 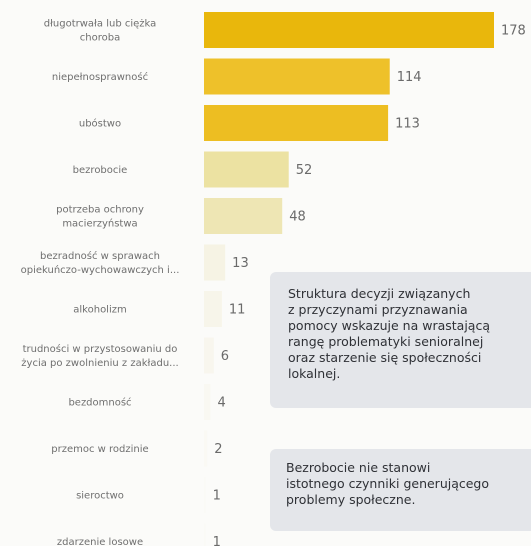 I want to click on value-label: 178, so click(x=513, y=31).